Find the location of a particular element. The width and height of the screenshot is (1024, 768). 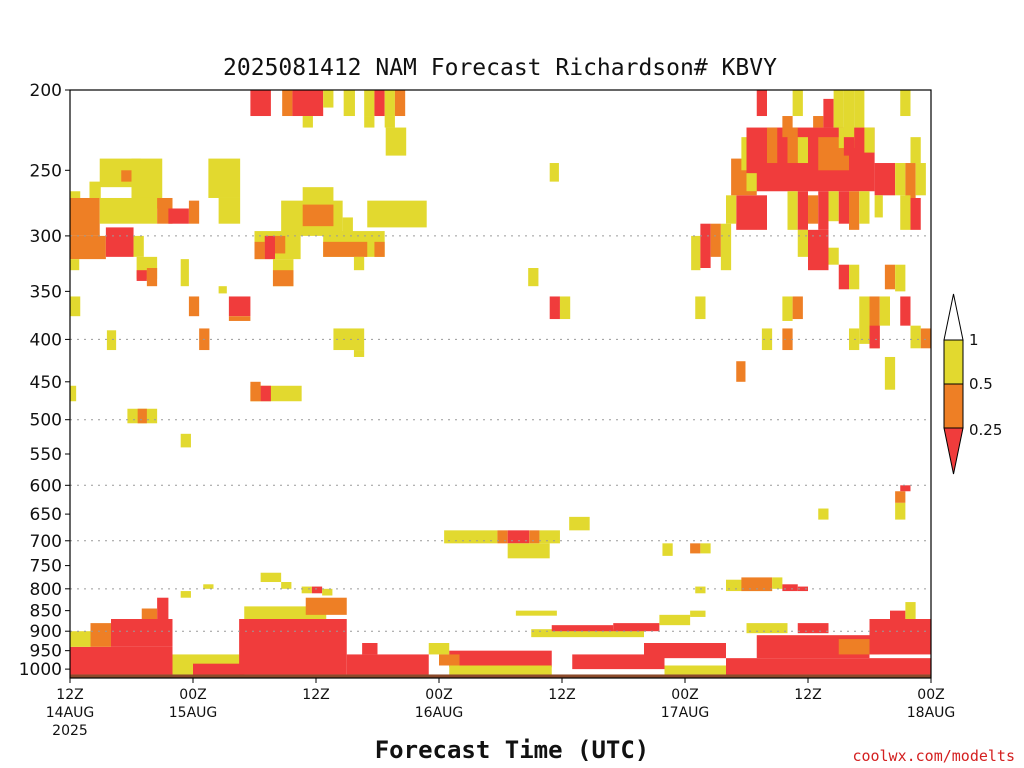

y-tick-label: 550 is located at coordinates (46, 455).